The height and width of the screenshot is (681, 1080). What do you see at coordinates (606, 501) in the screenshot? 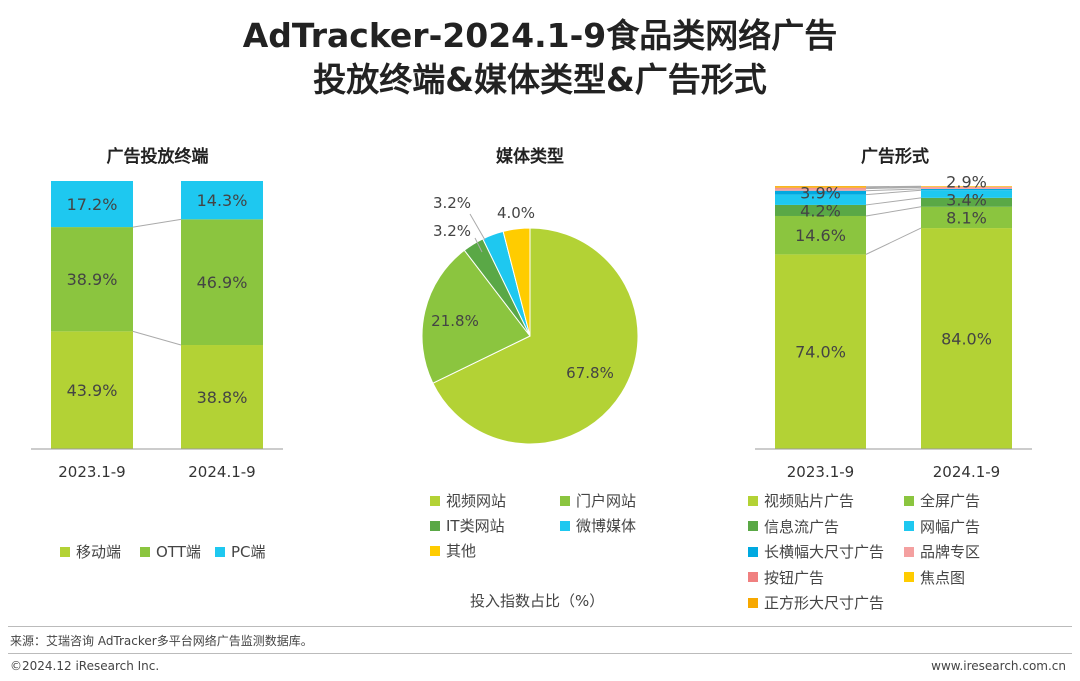
I see `legend-label: 门户网站` at bounding box center [606, 501].